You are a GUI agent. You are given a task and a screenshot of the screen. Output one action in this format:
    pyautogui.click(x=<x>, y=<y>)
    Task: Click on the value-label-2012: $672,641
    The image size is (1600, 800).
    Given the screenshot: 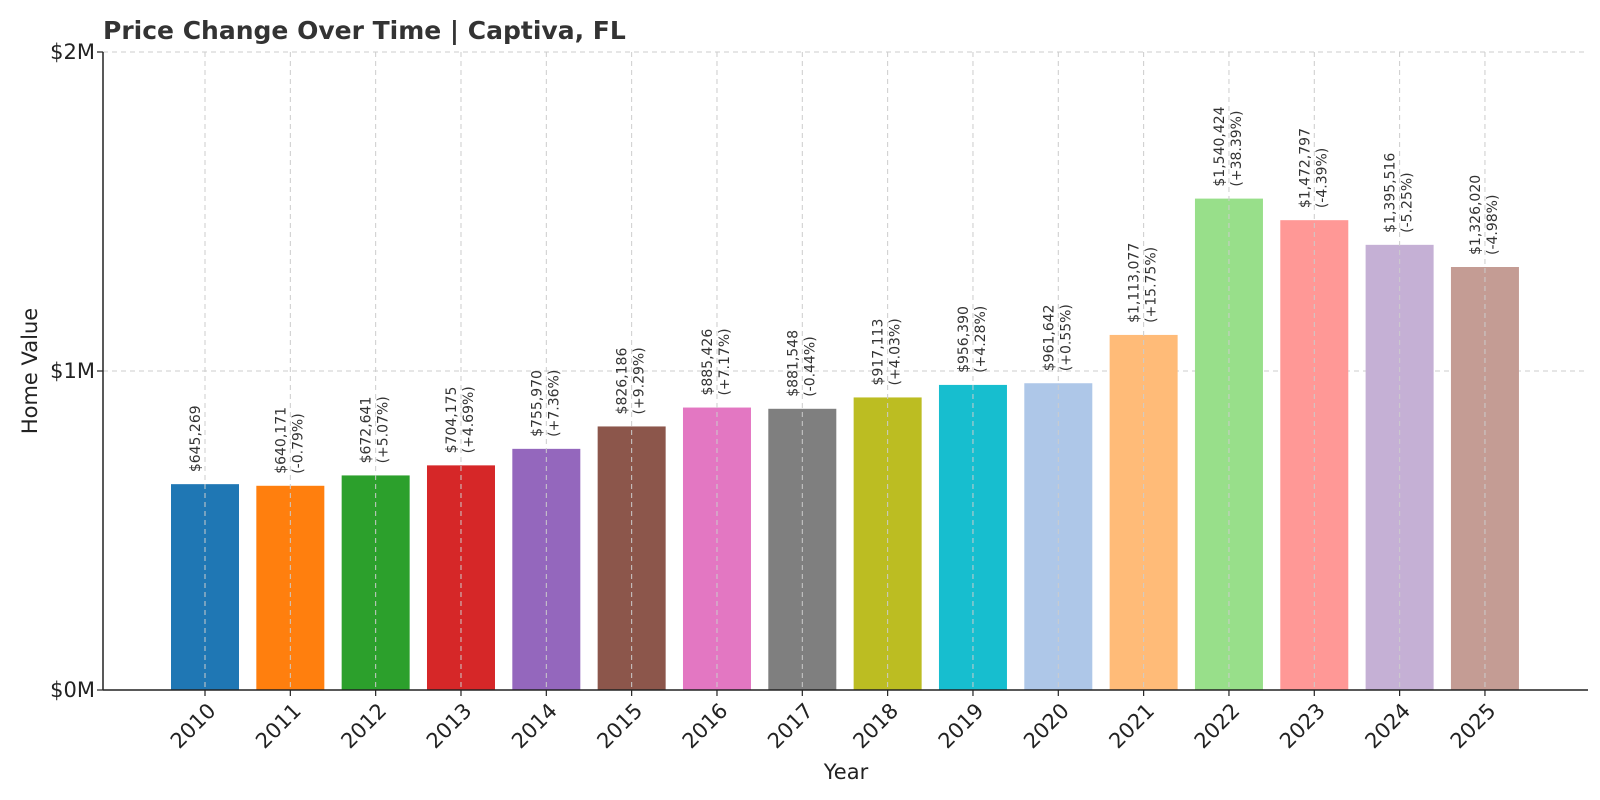 What is the action you would take?
    pyautogui.click(x=367, y=430)
    